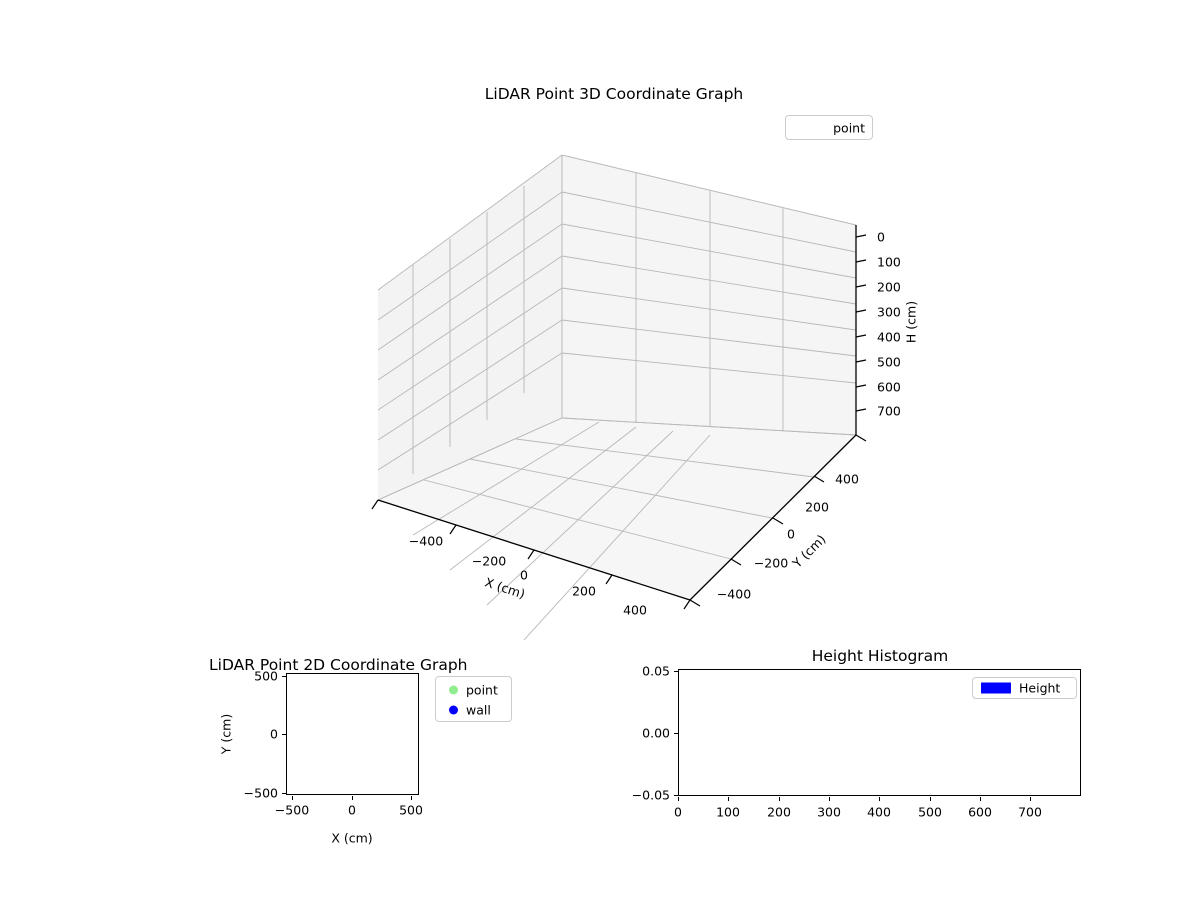 The width and height of the screenshot is (1200, 900). Describe the element at coordinates (524, 575) in the screenshot. I see `plot3d-xtick-2: 0` at that location.